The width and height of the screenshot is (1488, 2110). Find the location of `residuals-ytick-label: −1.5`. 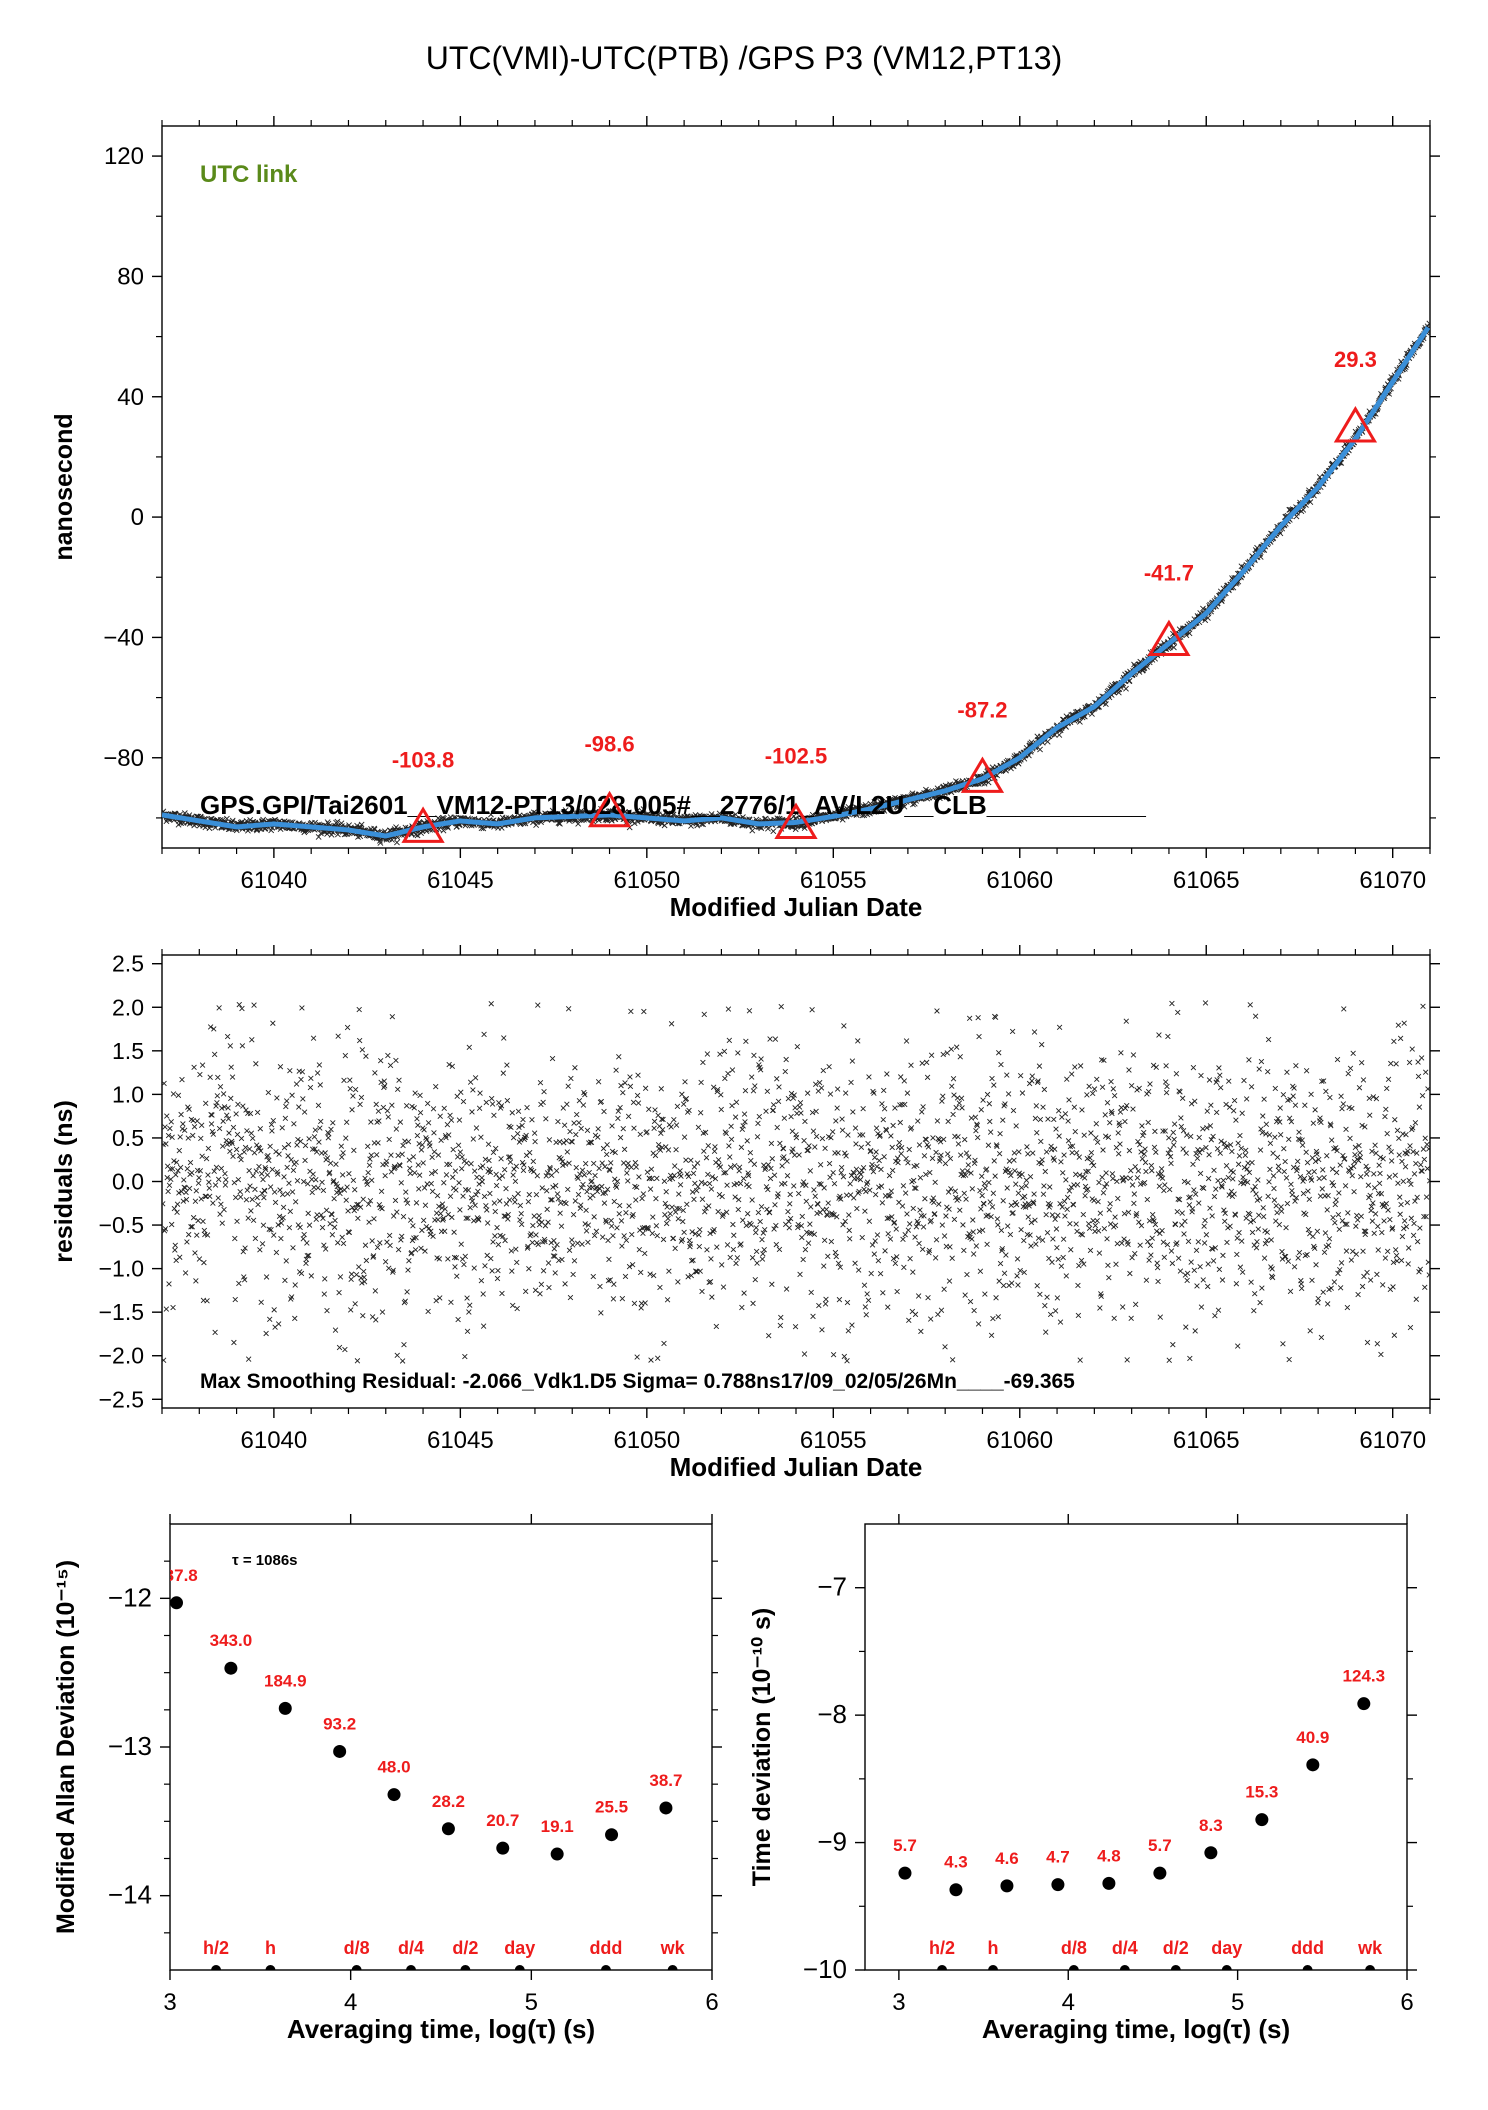

residuals-ytick-label: −1.5 is located at coordinates (121, 1312).